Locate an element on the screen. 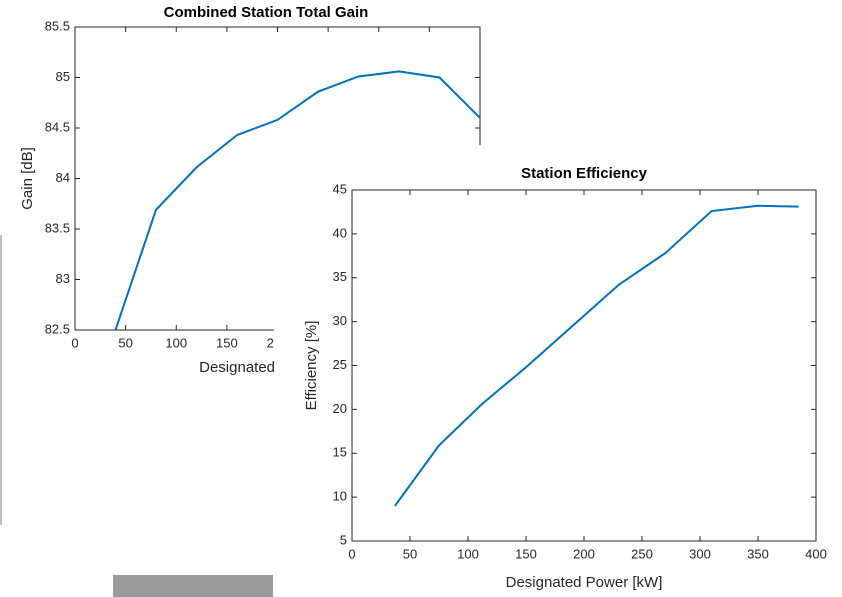  x-tick-label: 200 is located at coordinates (584, 553).